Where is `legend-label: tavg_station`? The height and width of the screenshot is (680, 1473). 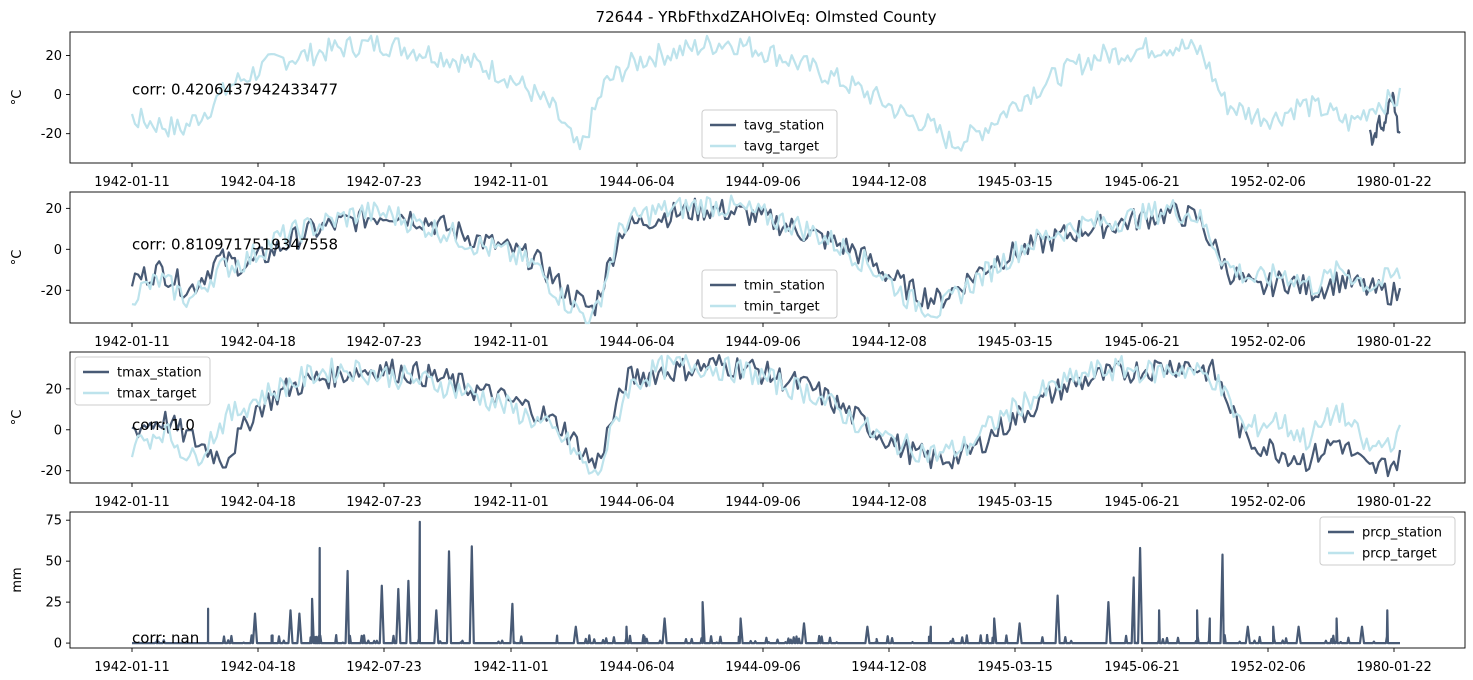 legend-label: tavg_station is located at coordinates (784, 126).